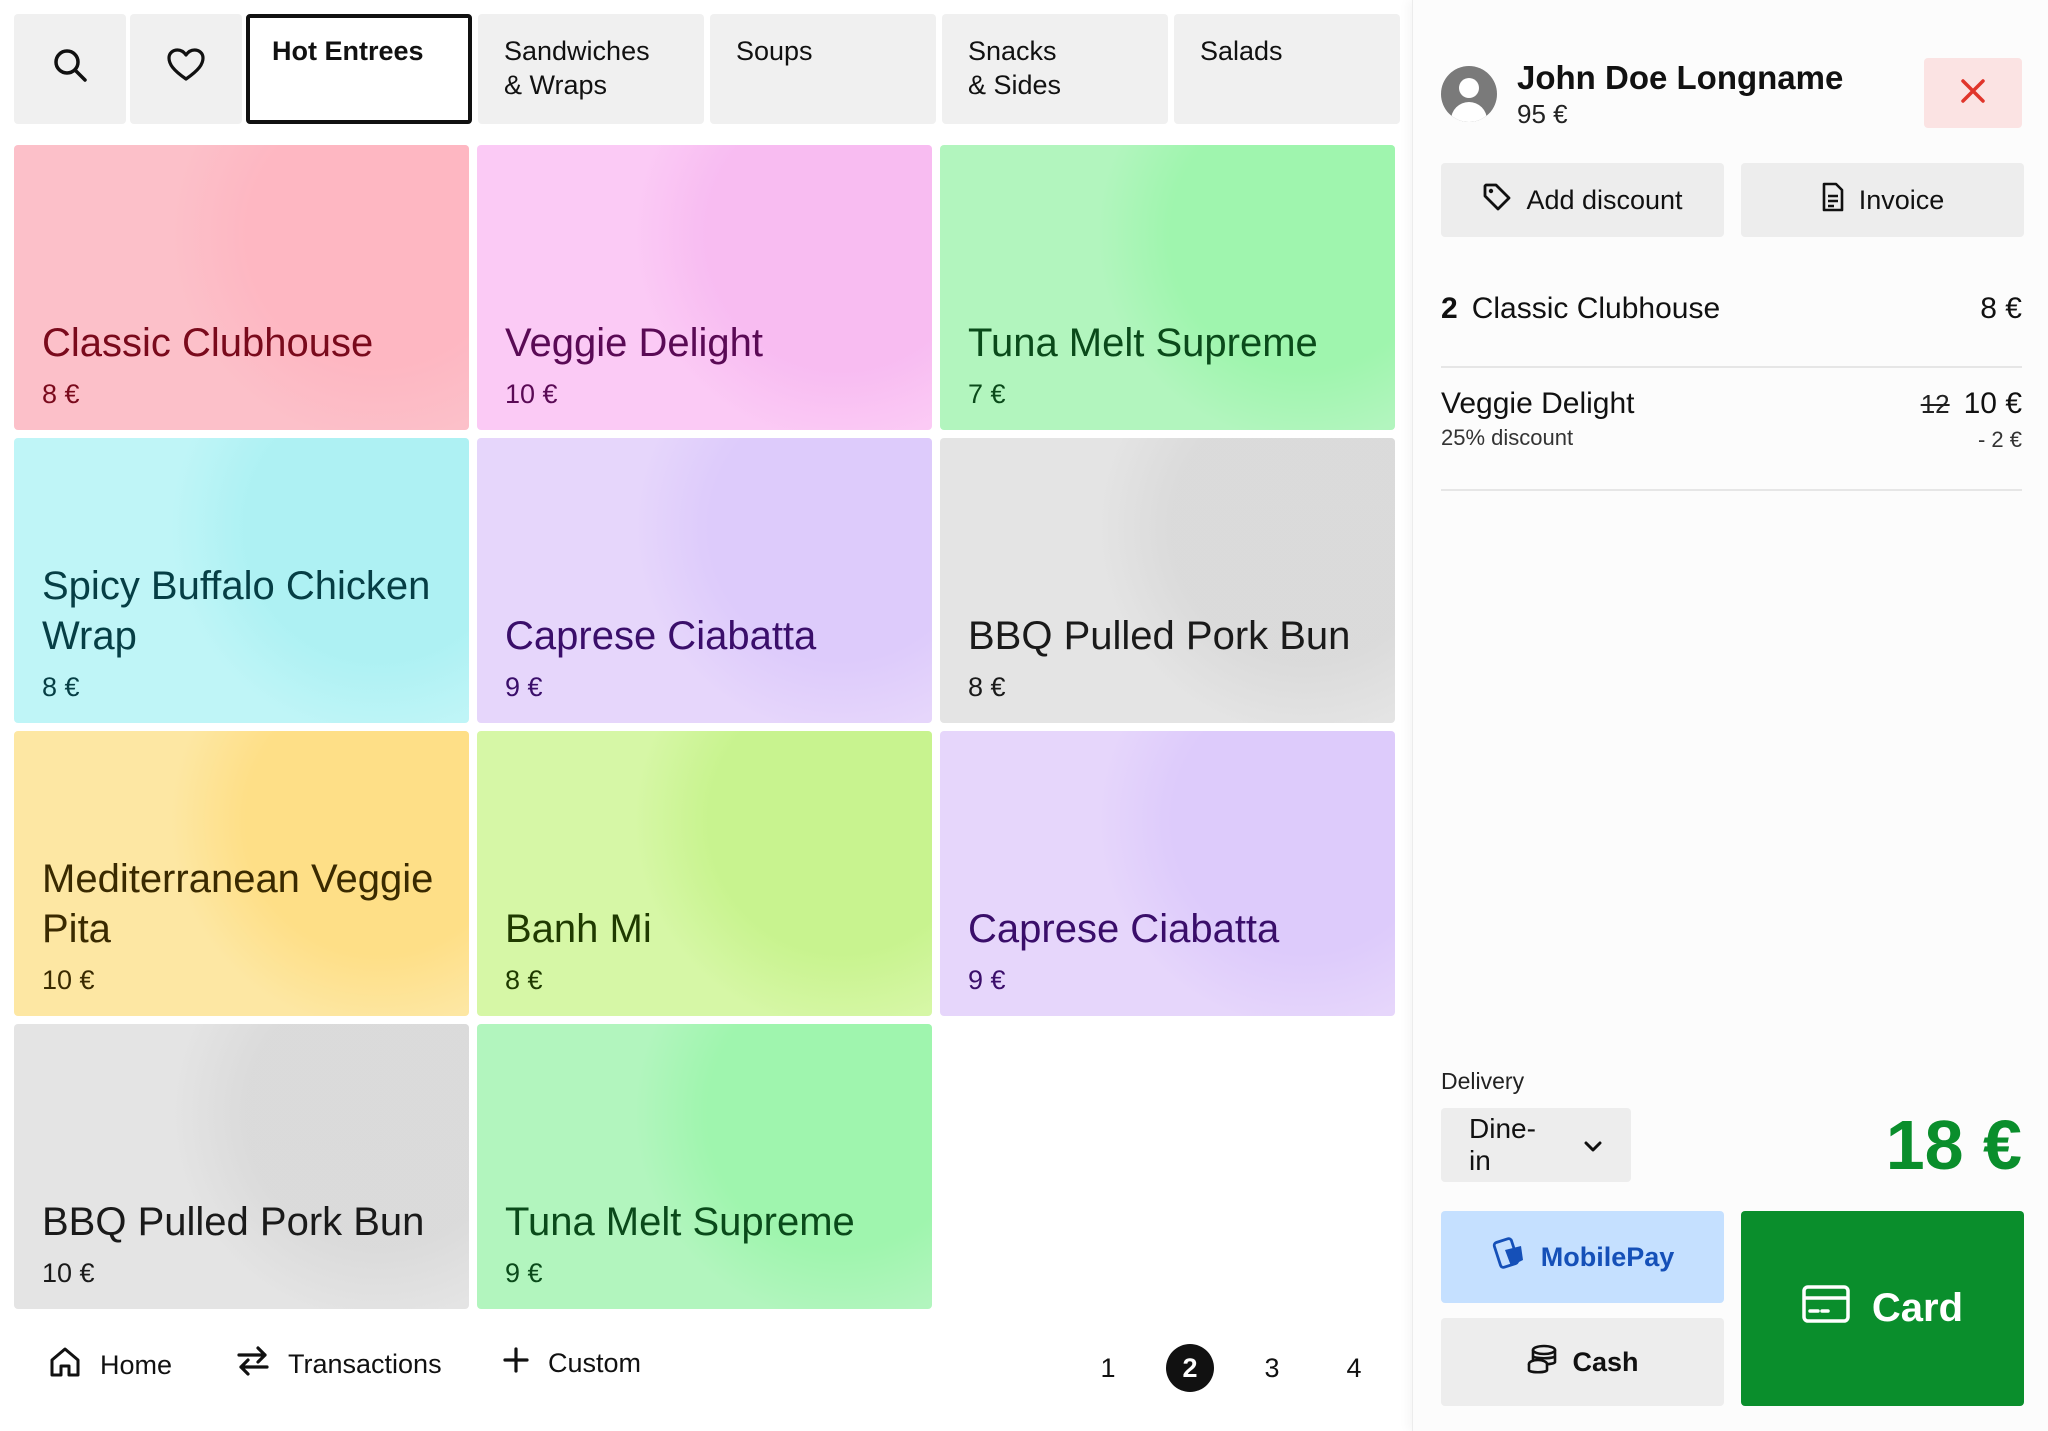 The width and height of the screenshot is (2048, 1431). Describe the element at coordinates (339, 1364) in the screenshot. I see `transactions-button: Transactions` at that location.